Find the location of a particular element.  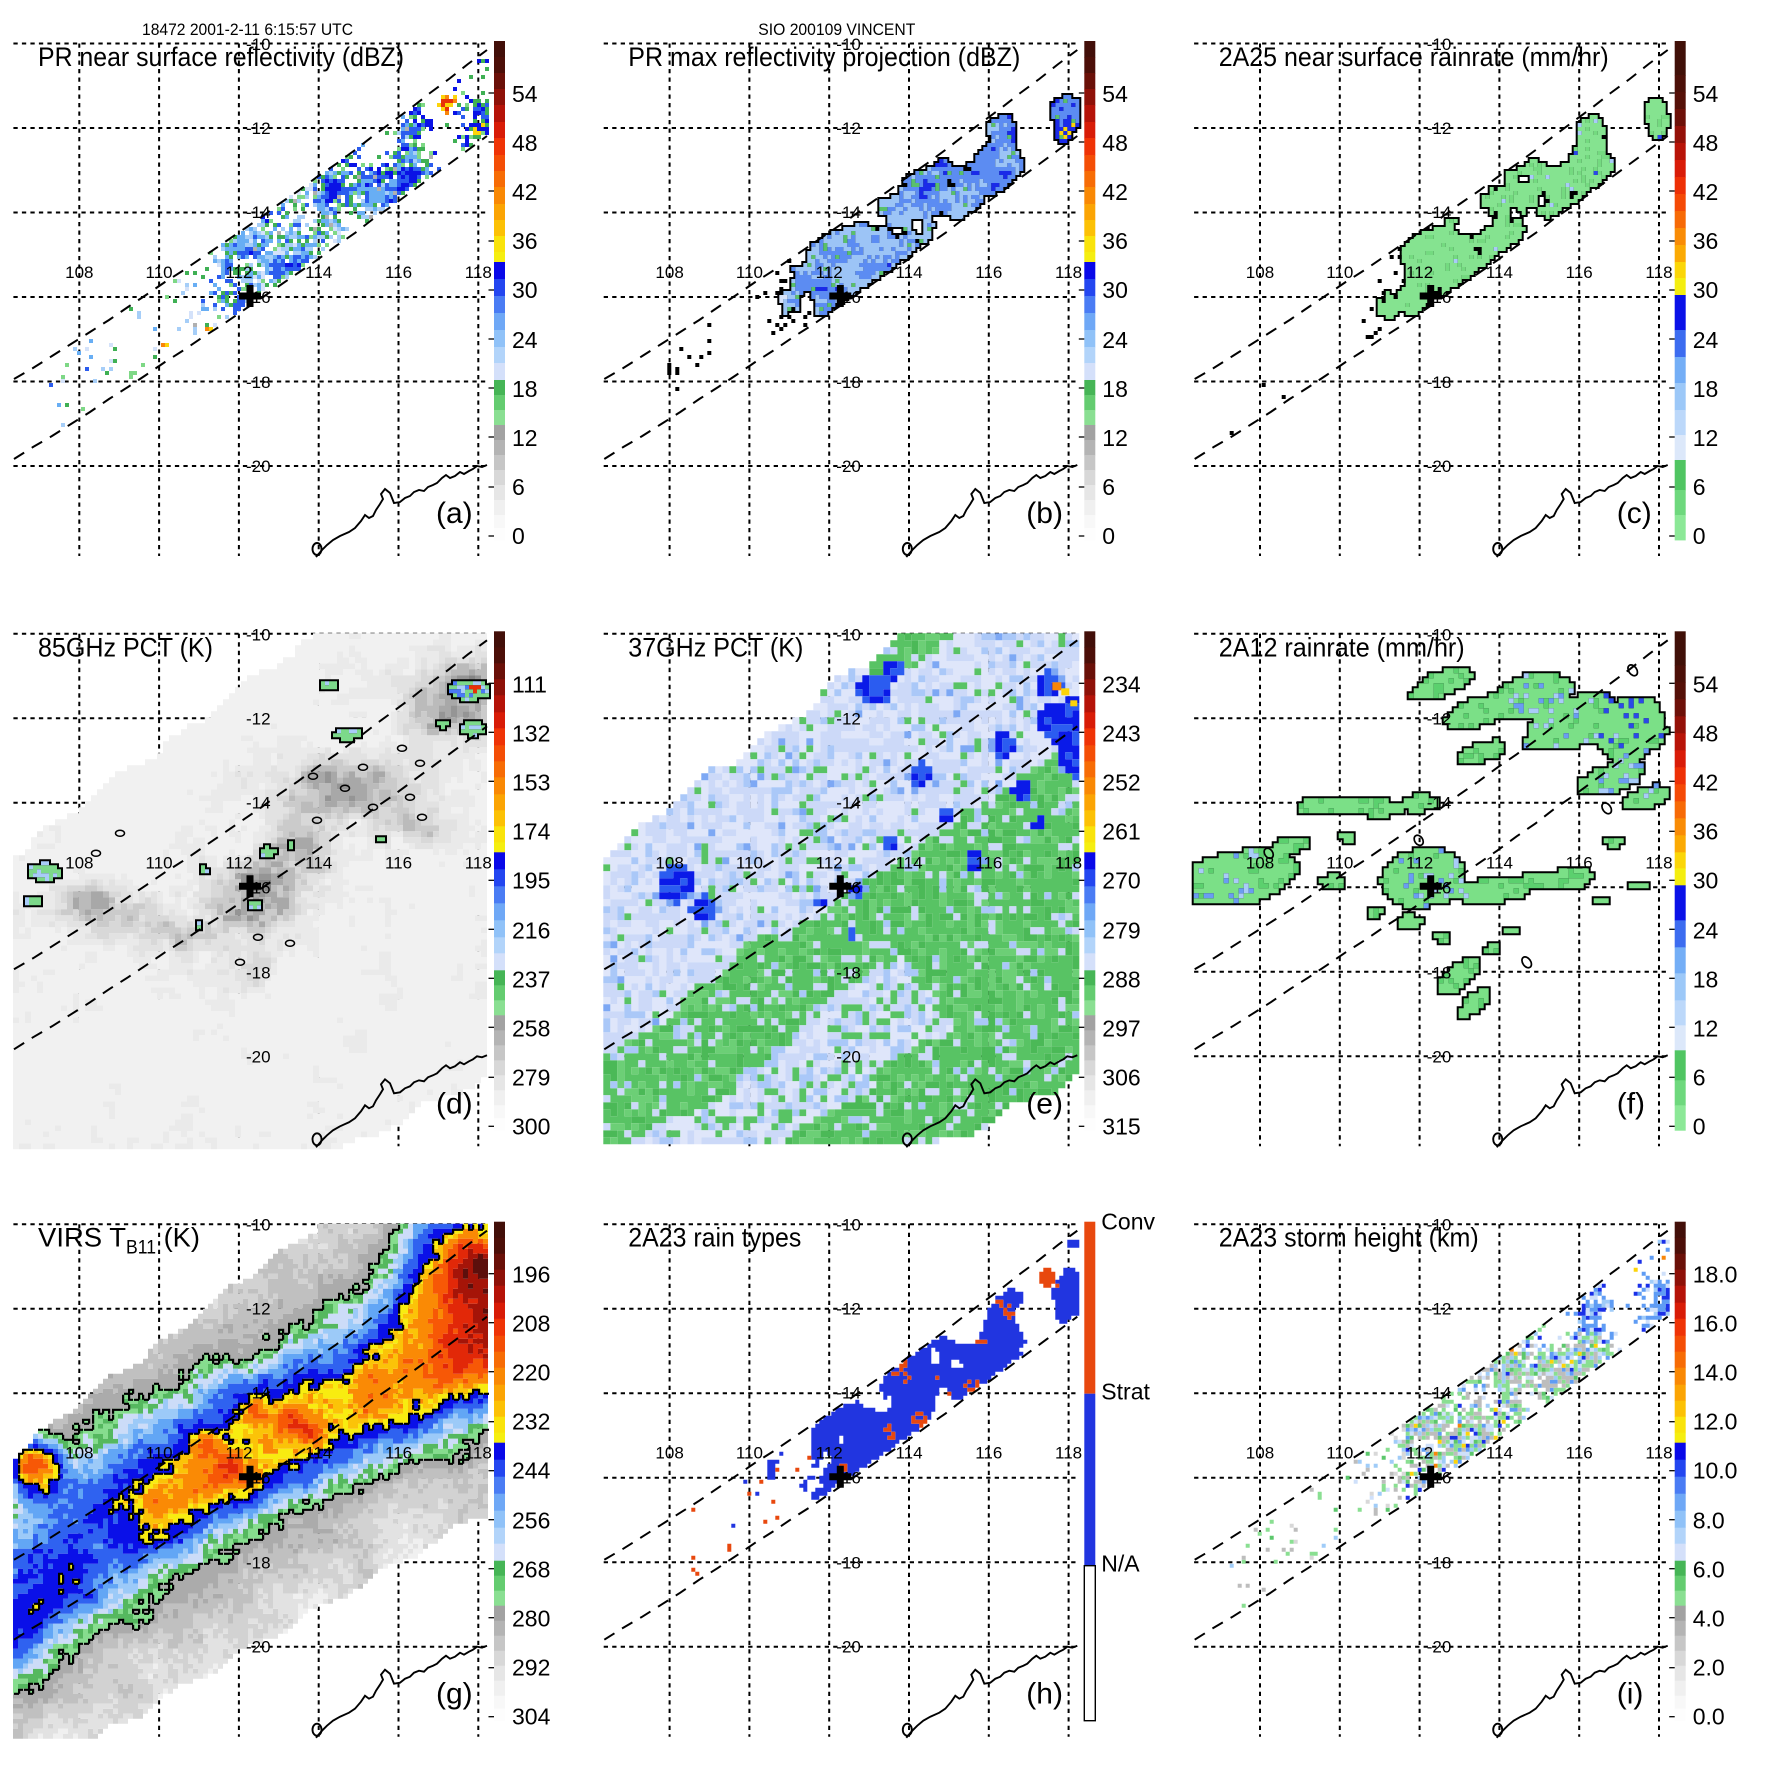

svg-text: 14.0 is located at coordinates (1715, 1373).